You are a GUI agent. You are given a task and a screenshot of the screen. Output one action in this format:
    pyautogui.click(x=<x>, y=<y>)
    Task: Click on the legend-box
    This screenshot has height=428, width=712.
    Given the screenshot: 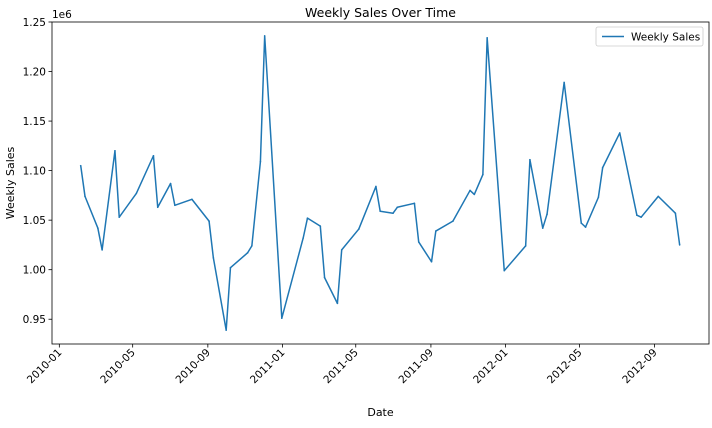 What is the action you would take?
    pyautogui.click(x=649, y=36)
    